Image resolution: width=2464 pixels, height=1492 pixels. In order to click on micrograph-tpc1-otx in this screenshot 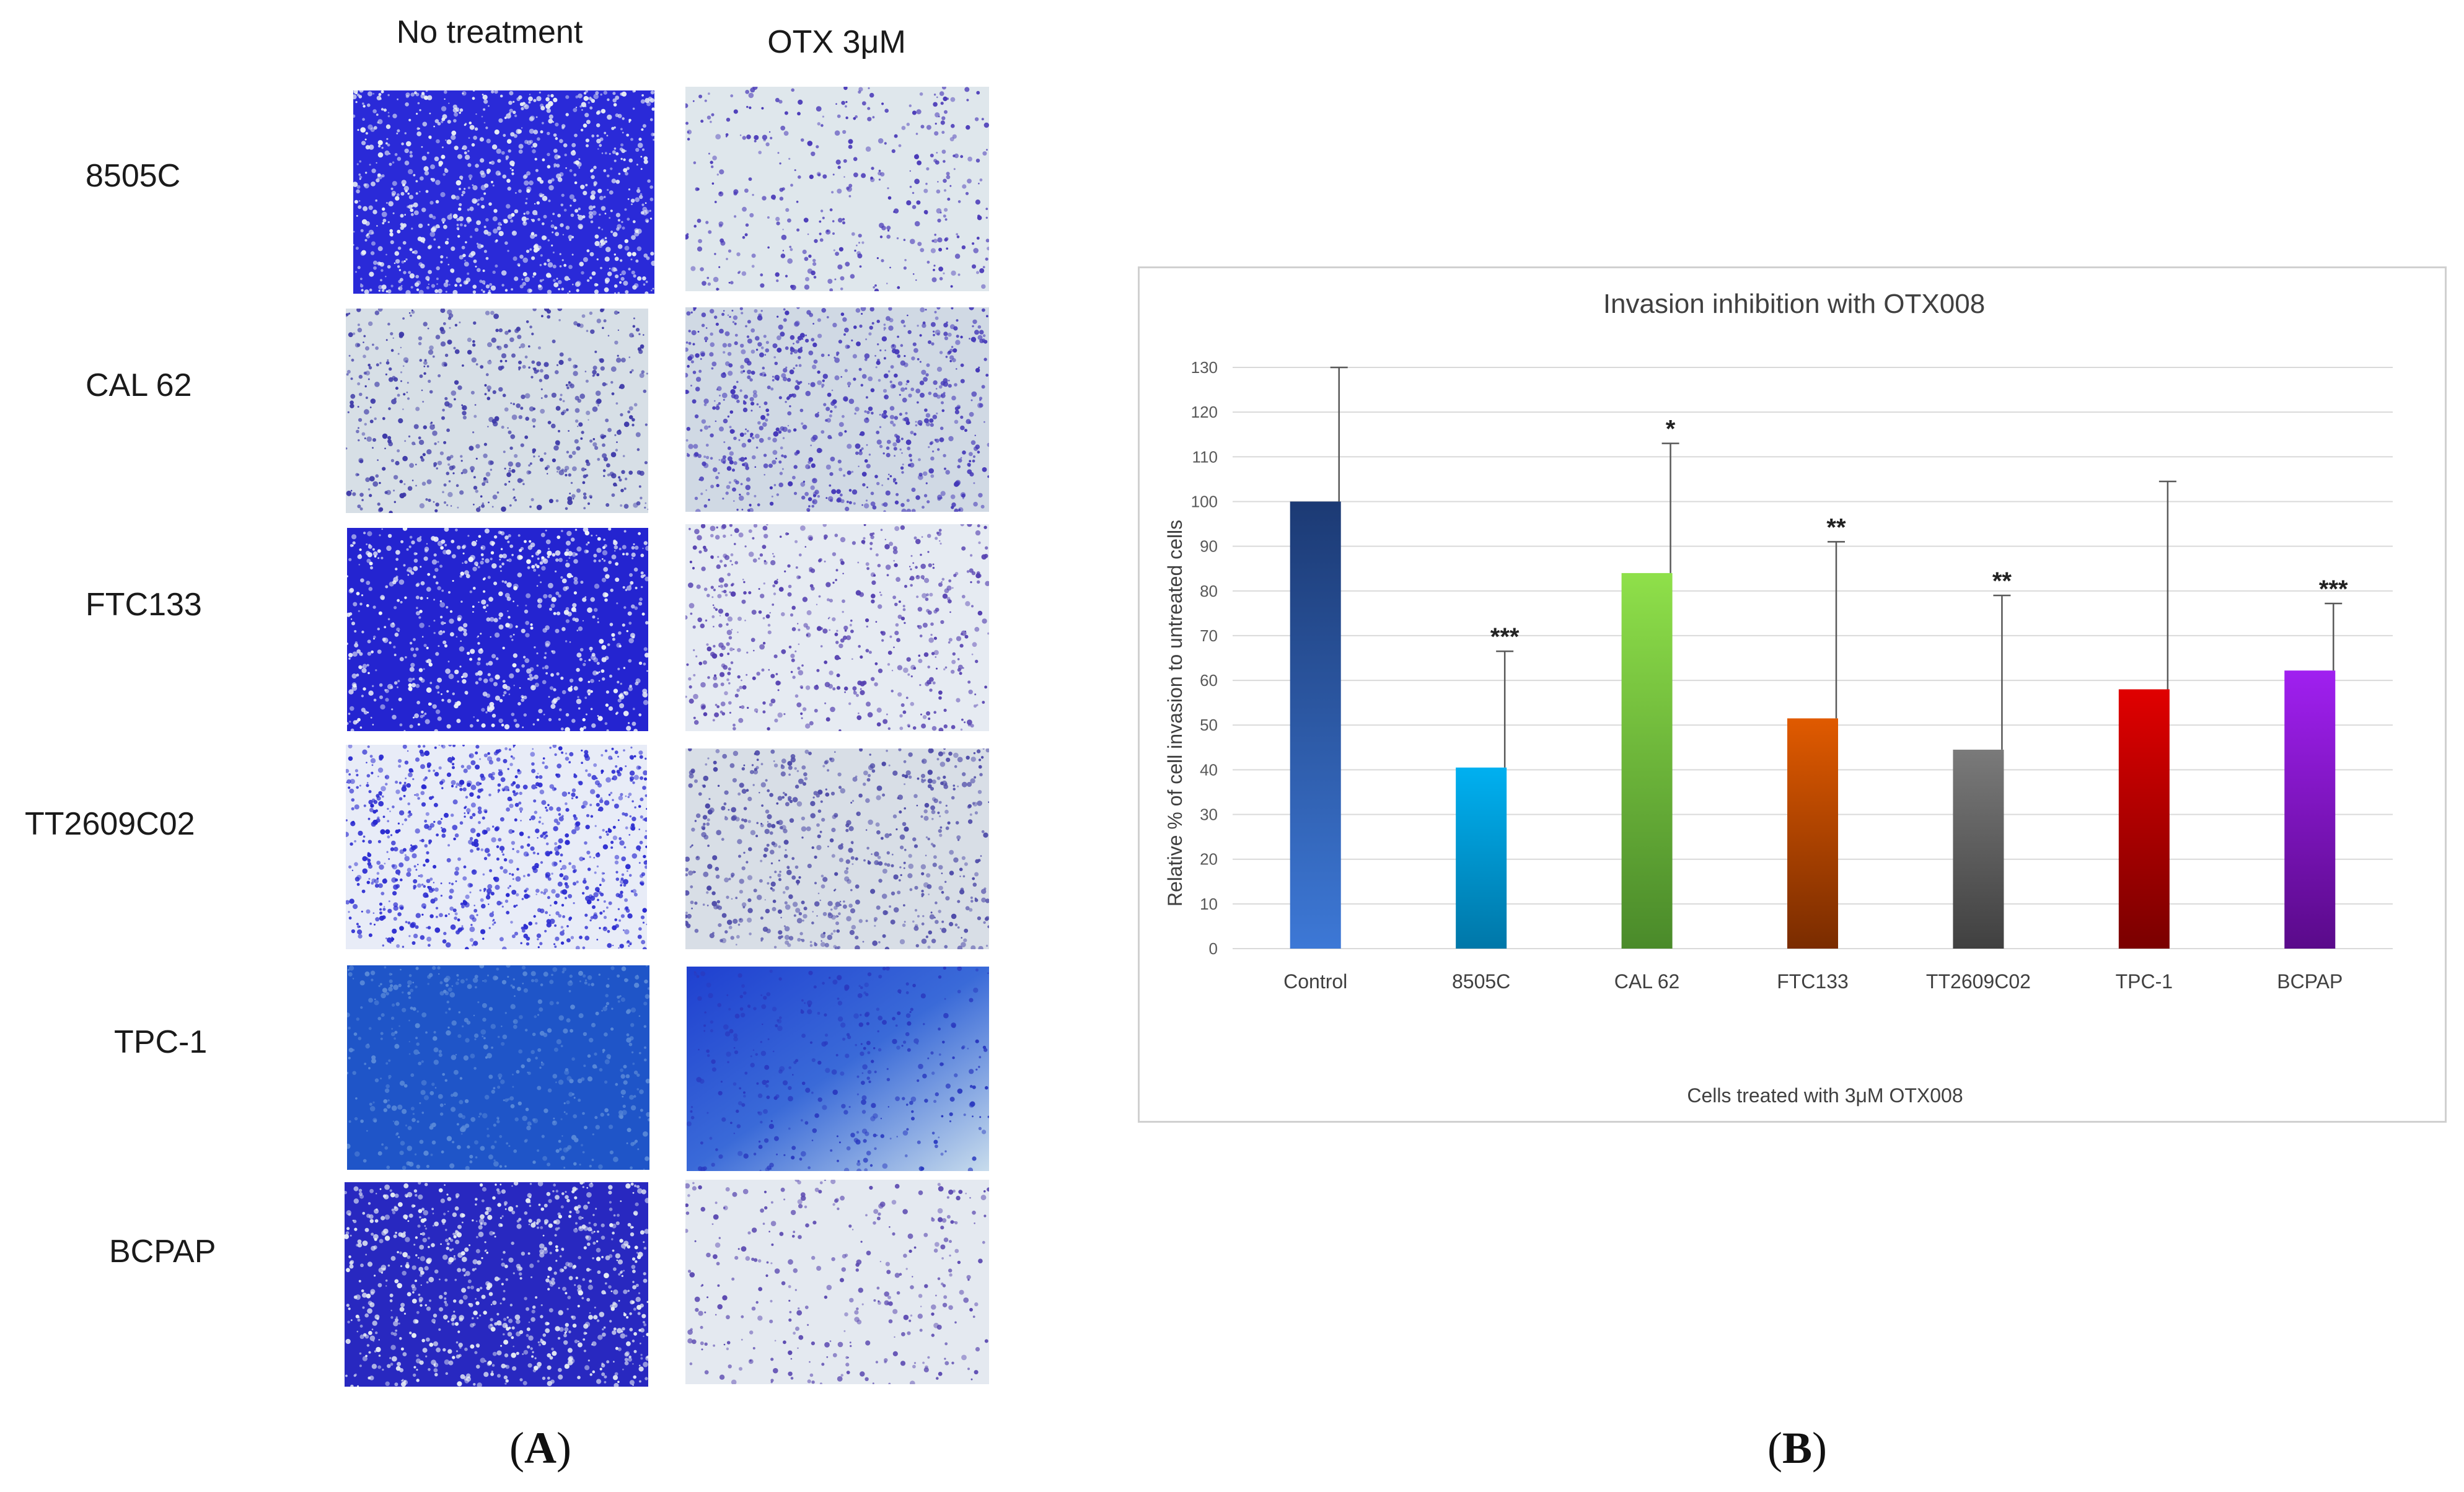, I will do `click(838, 1069)`.